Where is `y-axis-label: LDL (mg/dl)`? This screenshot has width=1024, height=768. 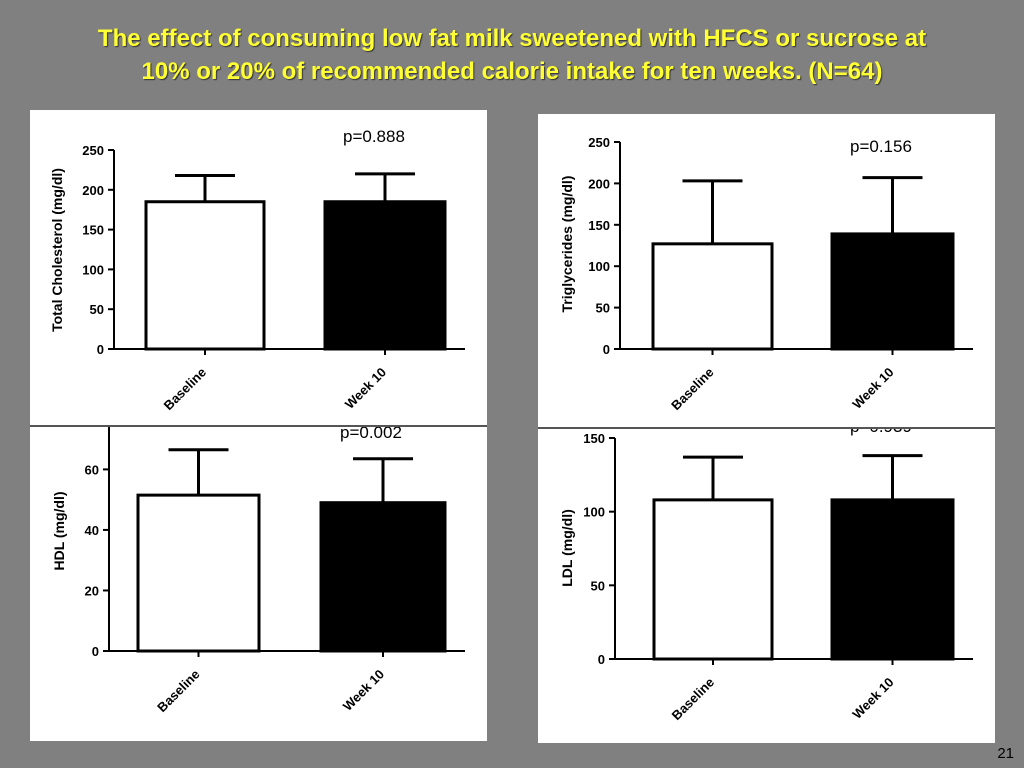 y-axis-label: LDL (mg/dl) is located at coordinates (567, 548).